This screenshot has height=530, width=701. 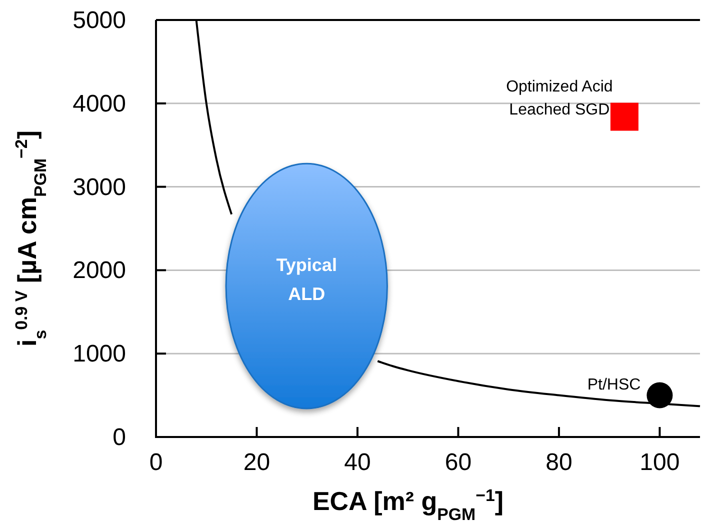 What do you see at coordinates (256, 462) in the screenshot?
I see `x-tick-label: 20` at bounding box center [256, 462].